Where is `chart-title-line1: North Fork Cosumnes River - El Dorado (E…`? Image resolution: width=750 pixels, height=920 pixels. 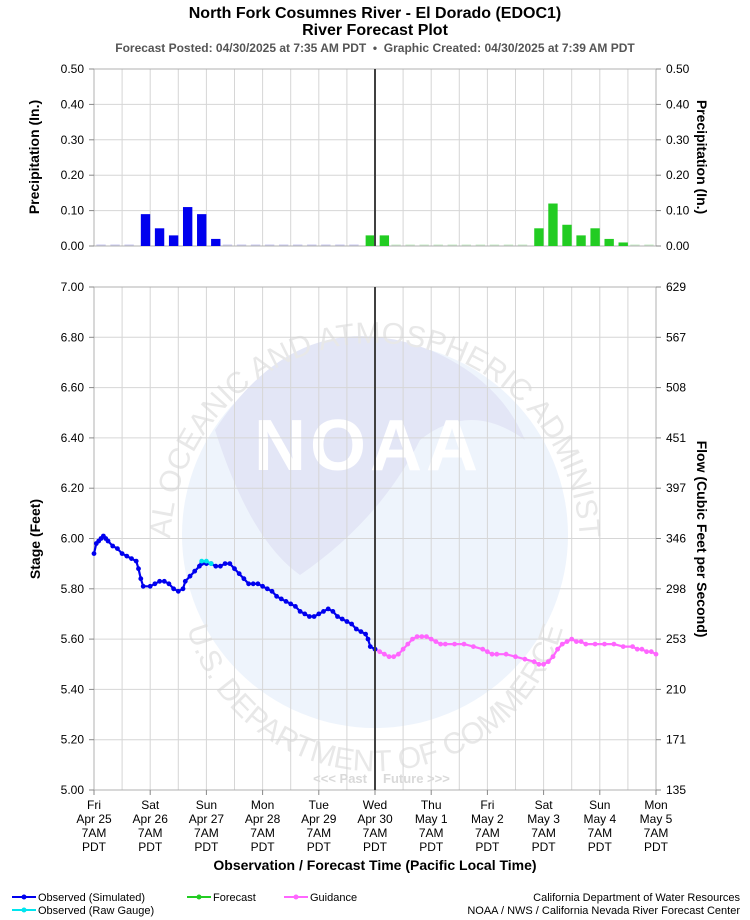 chart-title-line1: North Fork Cosumnes River - El Dorado (E… is located at coordinates (375, 13).